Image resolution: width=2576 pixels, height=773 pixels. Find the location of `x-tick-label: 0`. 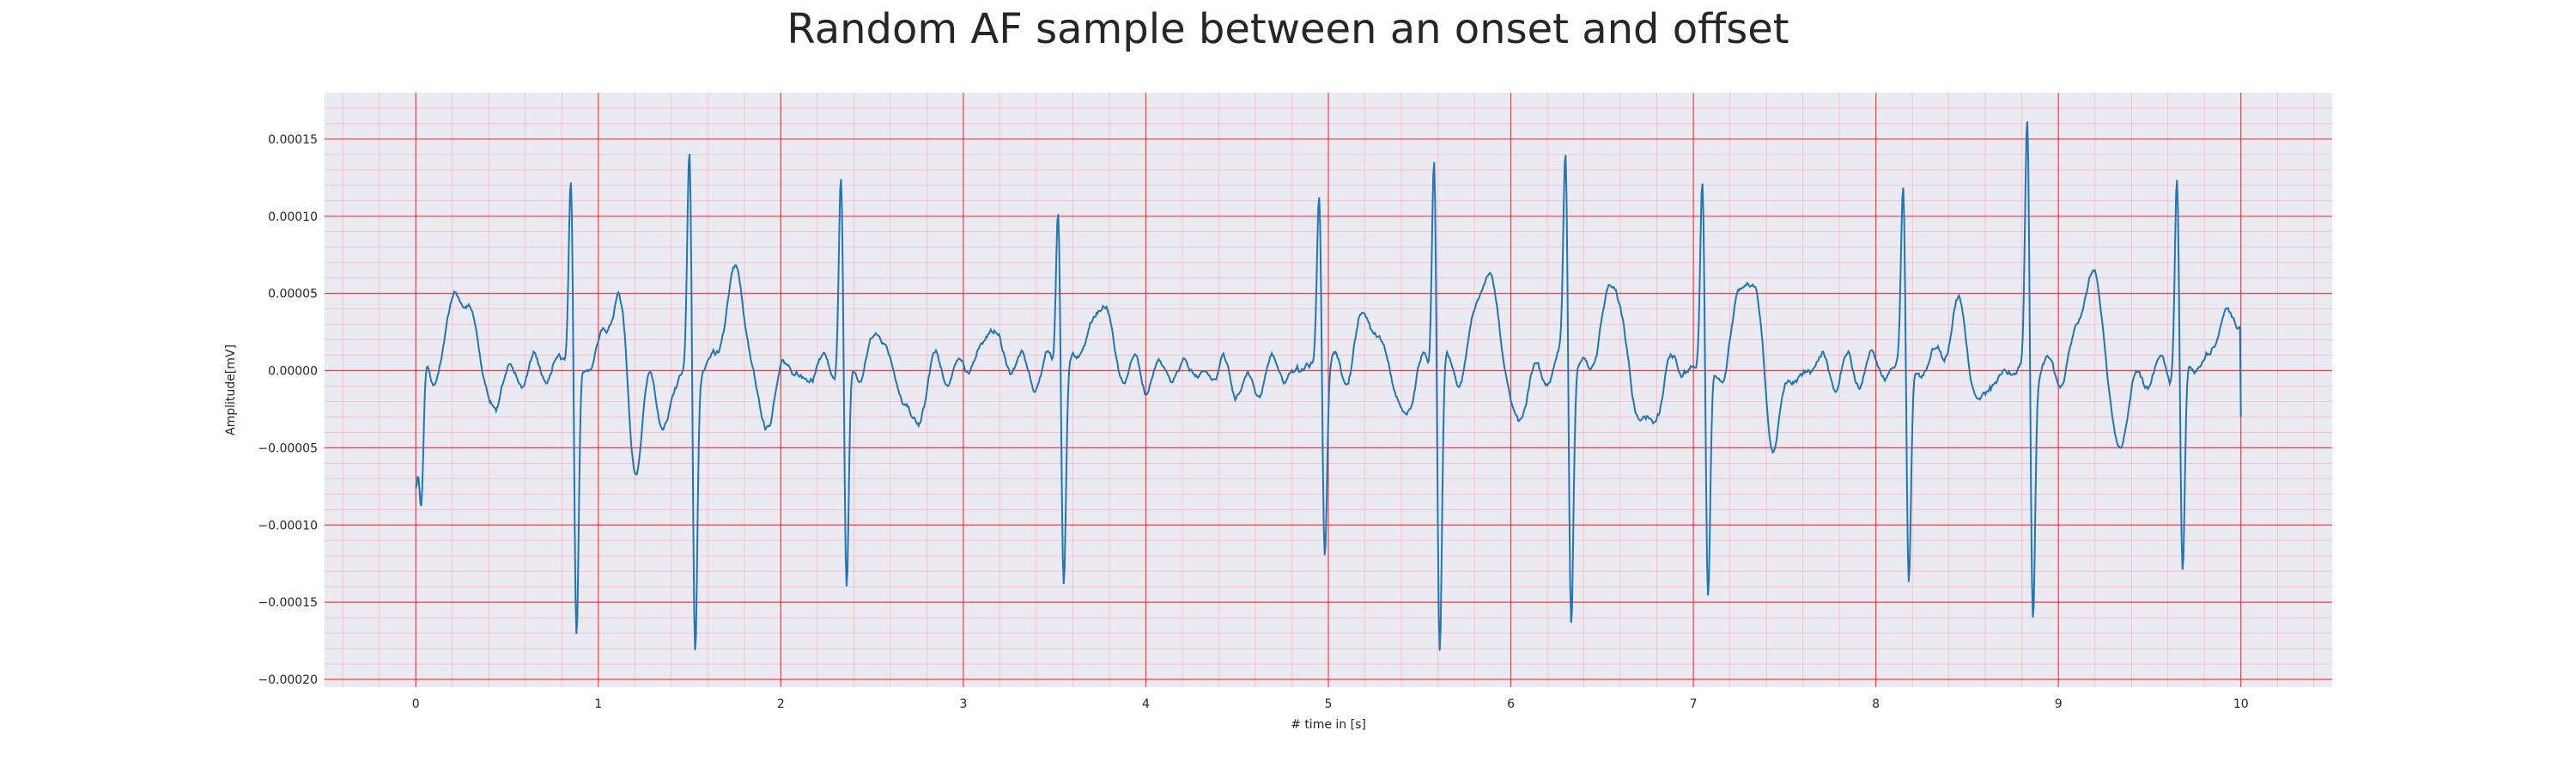

x-tick-label: 0 is located at coordinates (416, 704).